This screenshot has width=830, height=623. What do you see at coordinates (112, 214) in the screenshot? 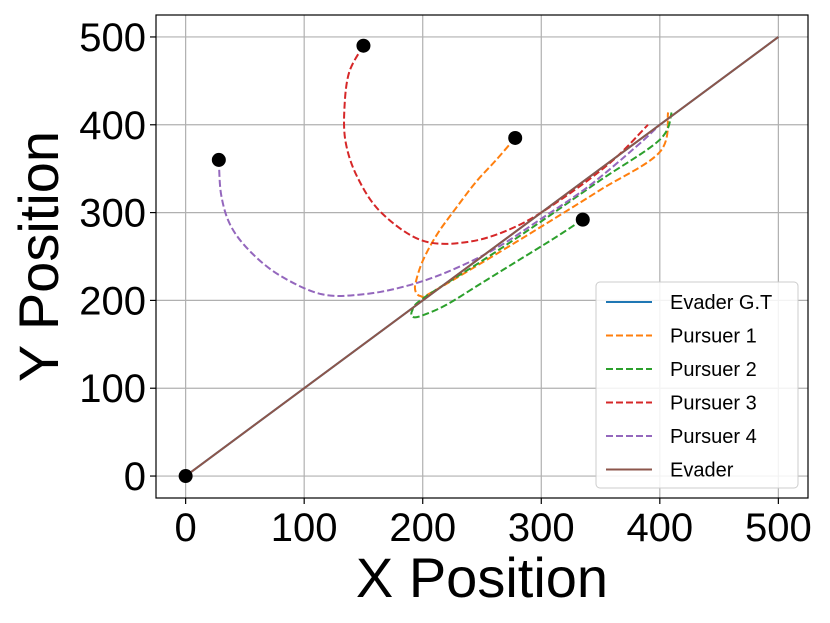
I see `y-tick-label: 300` at bounding box center [112, 214].